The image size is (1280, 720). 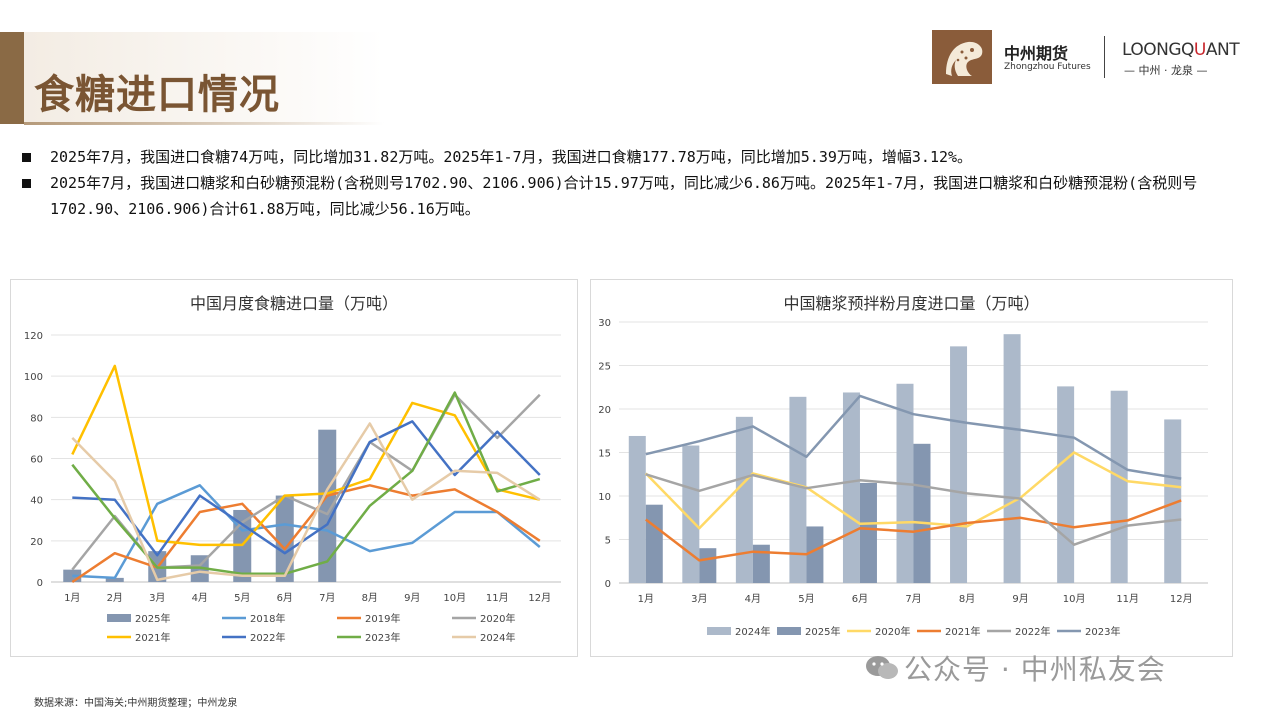 What do you see at coordinates (115, 598) in the screenshot?
I see `x-tick-label: 2月` at bounding box center [115, 598].